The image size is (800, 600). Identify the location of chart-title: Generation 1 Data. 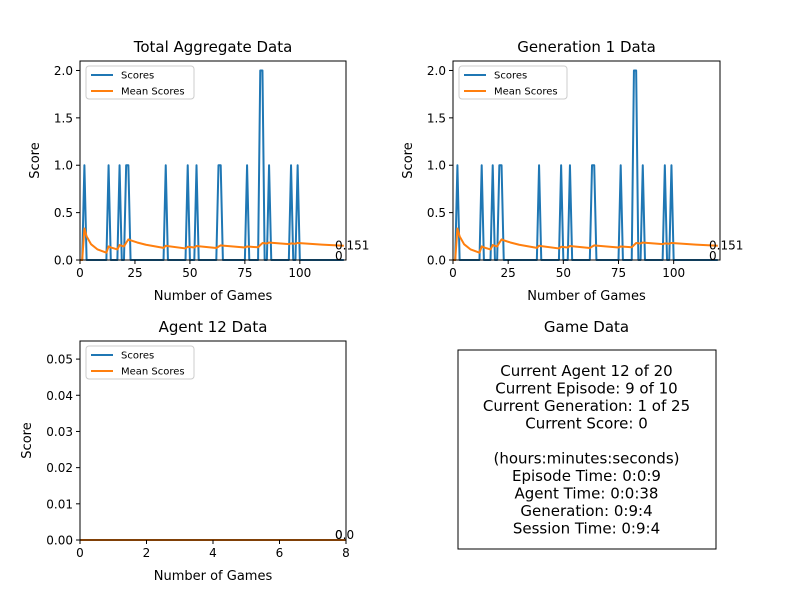
(586, 47).